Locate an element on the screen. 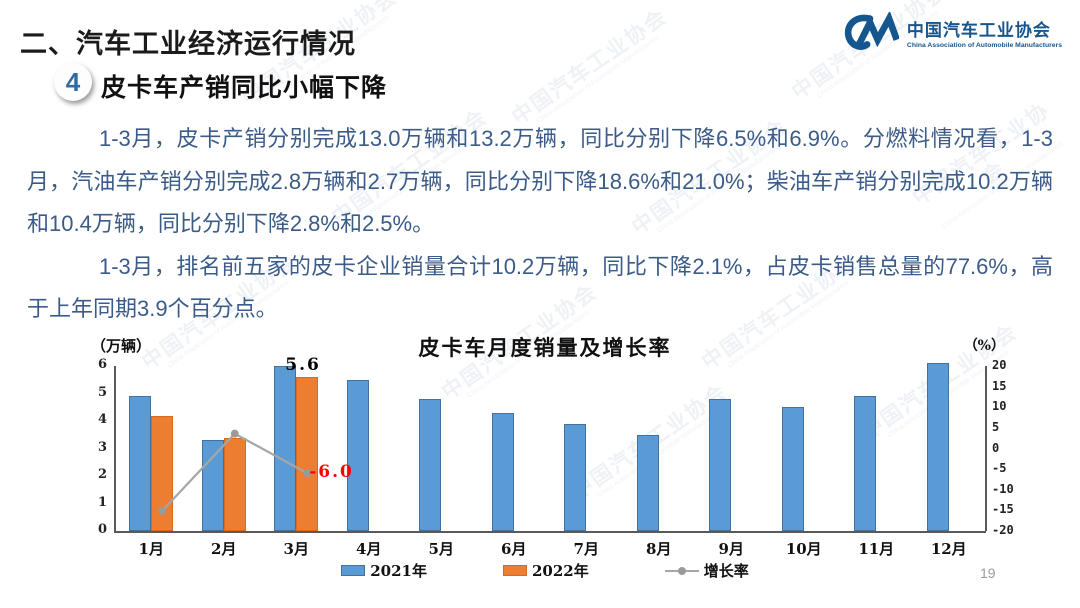 The height and width of the screenshot is (608, 1080). x-axis-label: 1月 is located at coordinates (151, 549).